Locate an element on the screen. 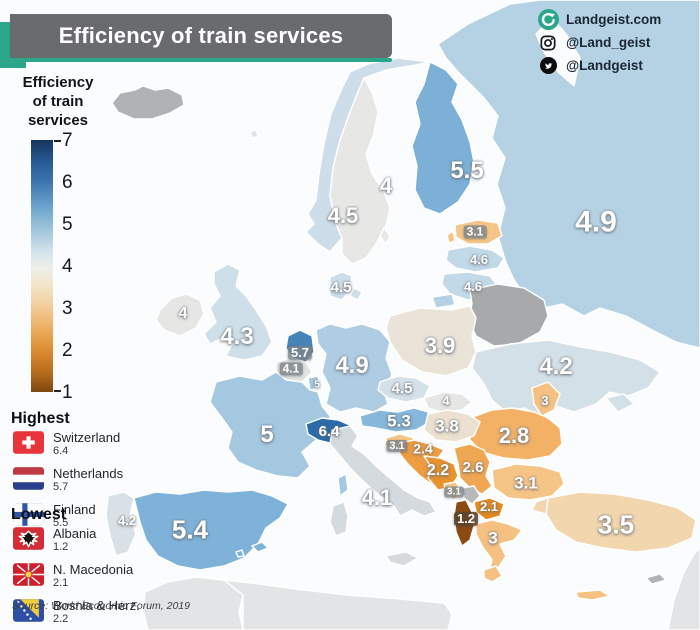 This screenshot has height=630, width=700. land-algeria is located at coordinates (338, 604).